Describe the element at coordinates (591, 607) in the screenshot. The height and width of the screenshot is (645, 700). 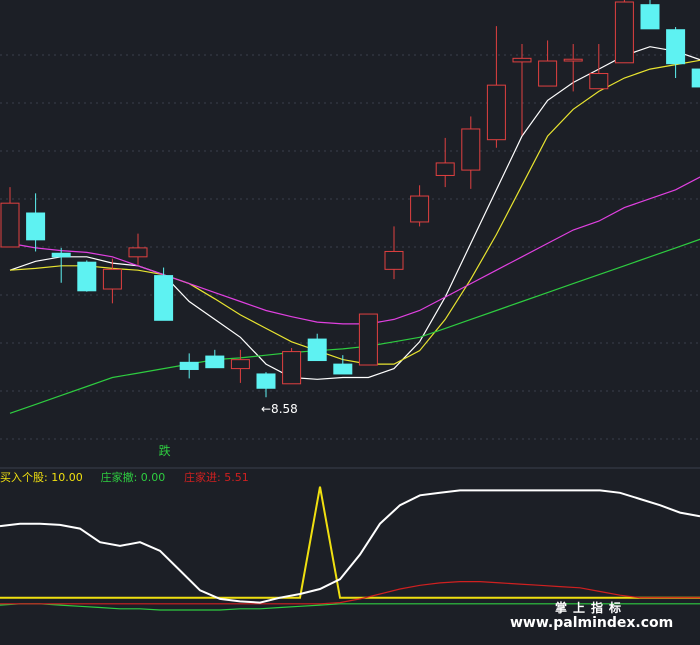
I see `watermark-line1: 掌上指标` at that location.